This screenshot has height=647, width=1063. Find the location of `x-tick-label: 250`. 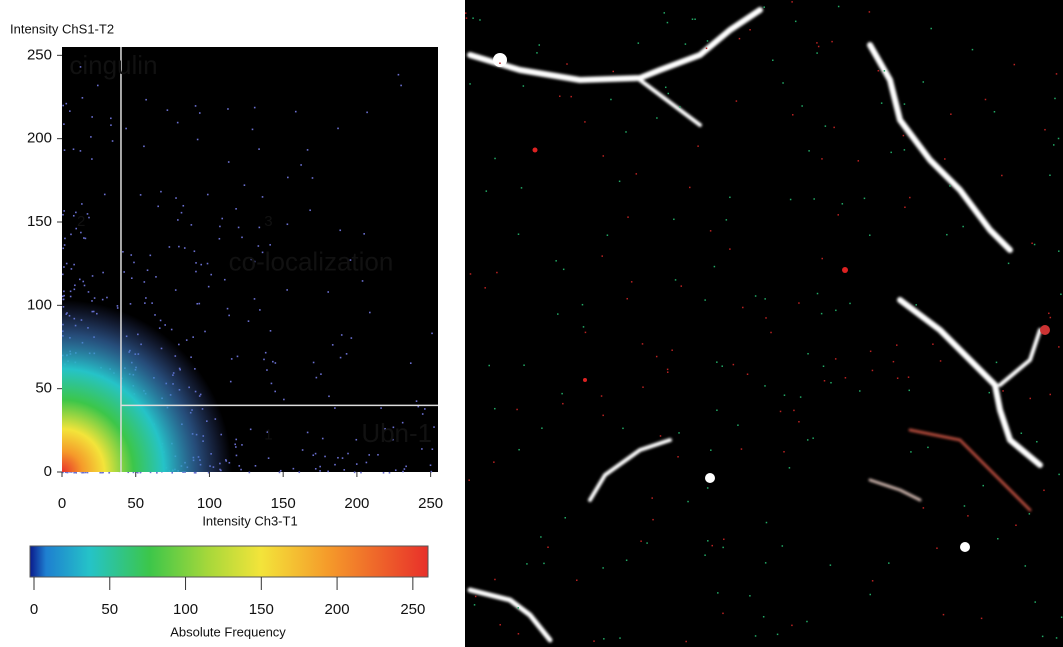

x-tick-label: 250 is located at coordinates (430, 503).